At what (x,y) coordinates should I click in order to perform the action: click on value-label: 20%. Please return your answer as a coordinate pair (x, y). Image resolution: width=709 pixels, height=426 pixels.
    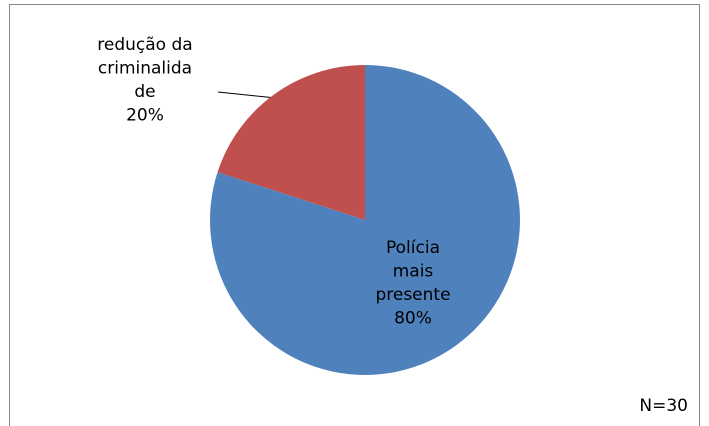
    Looking at the image, I should click on (145, 116).